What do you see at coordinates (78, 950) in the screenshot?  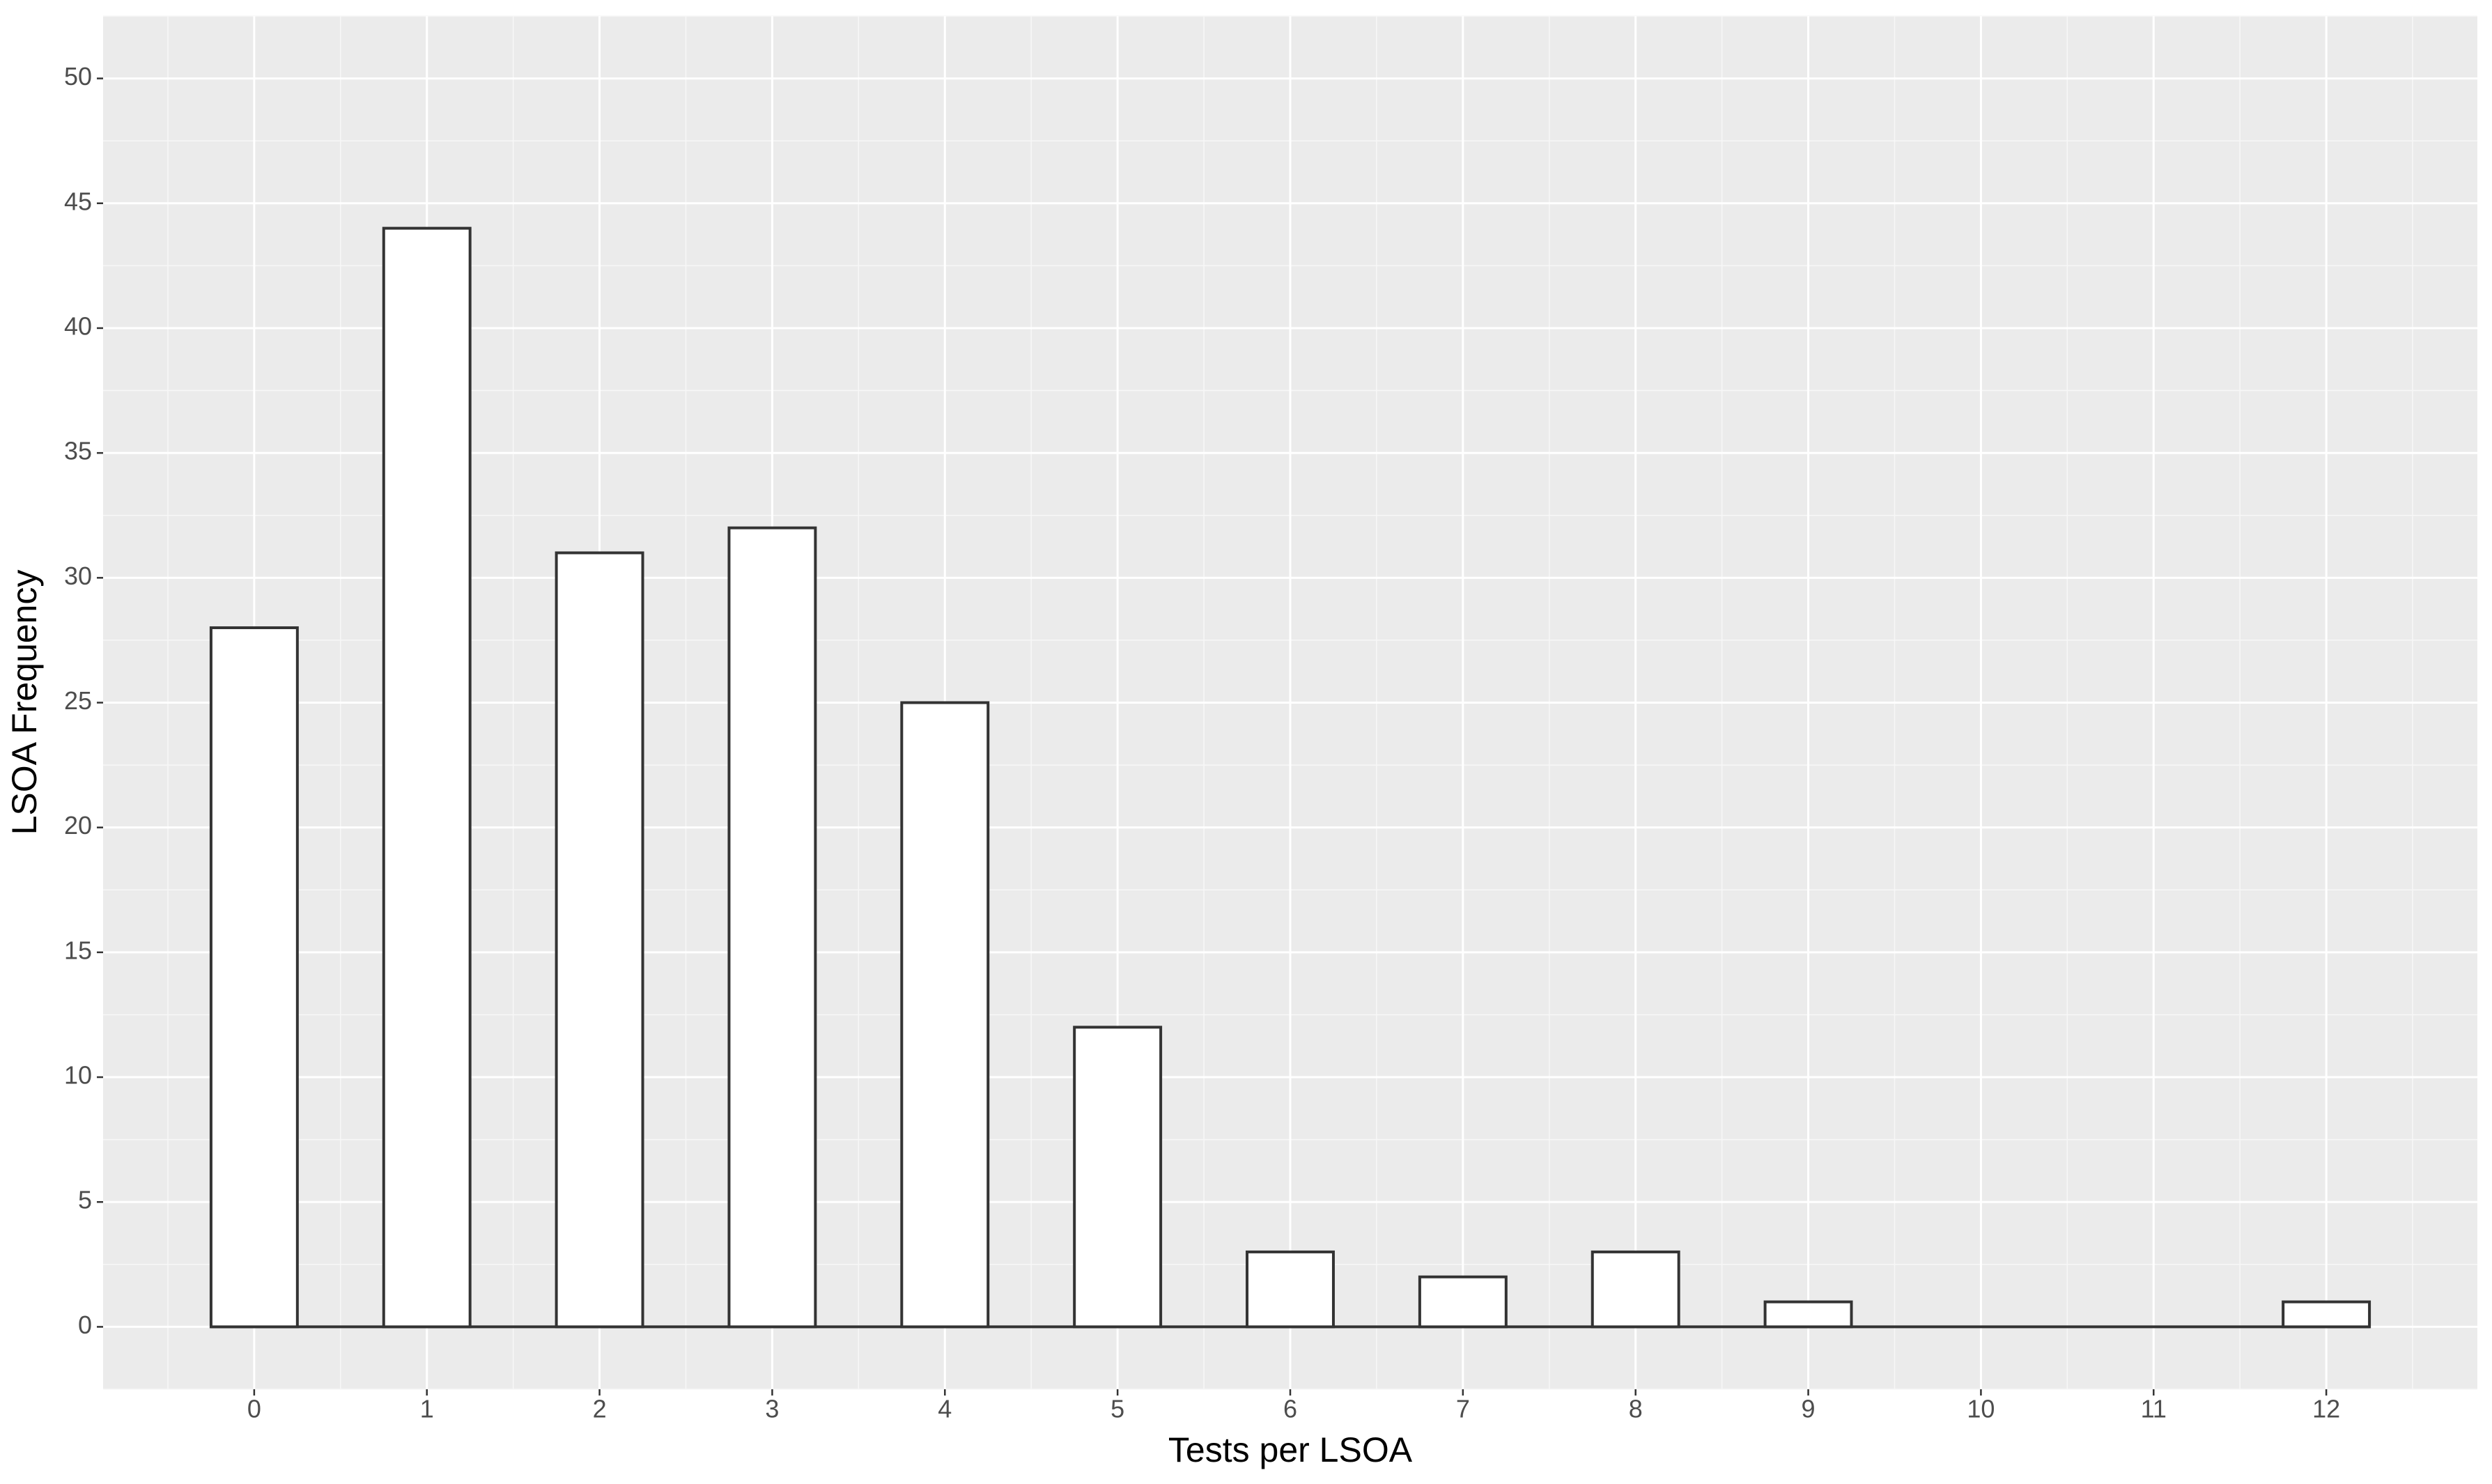 I see `y-tick-label: 15` at bounding box center [78, 950].